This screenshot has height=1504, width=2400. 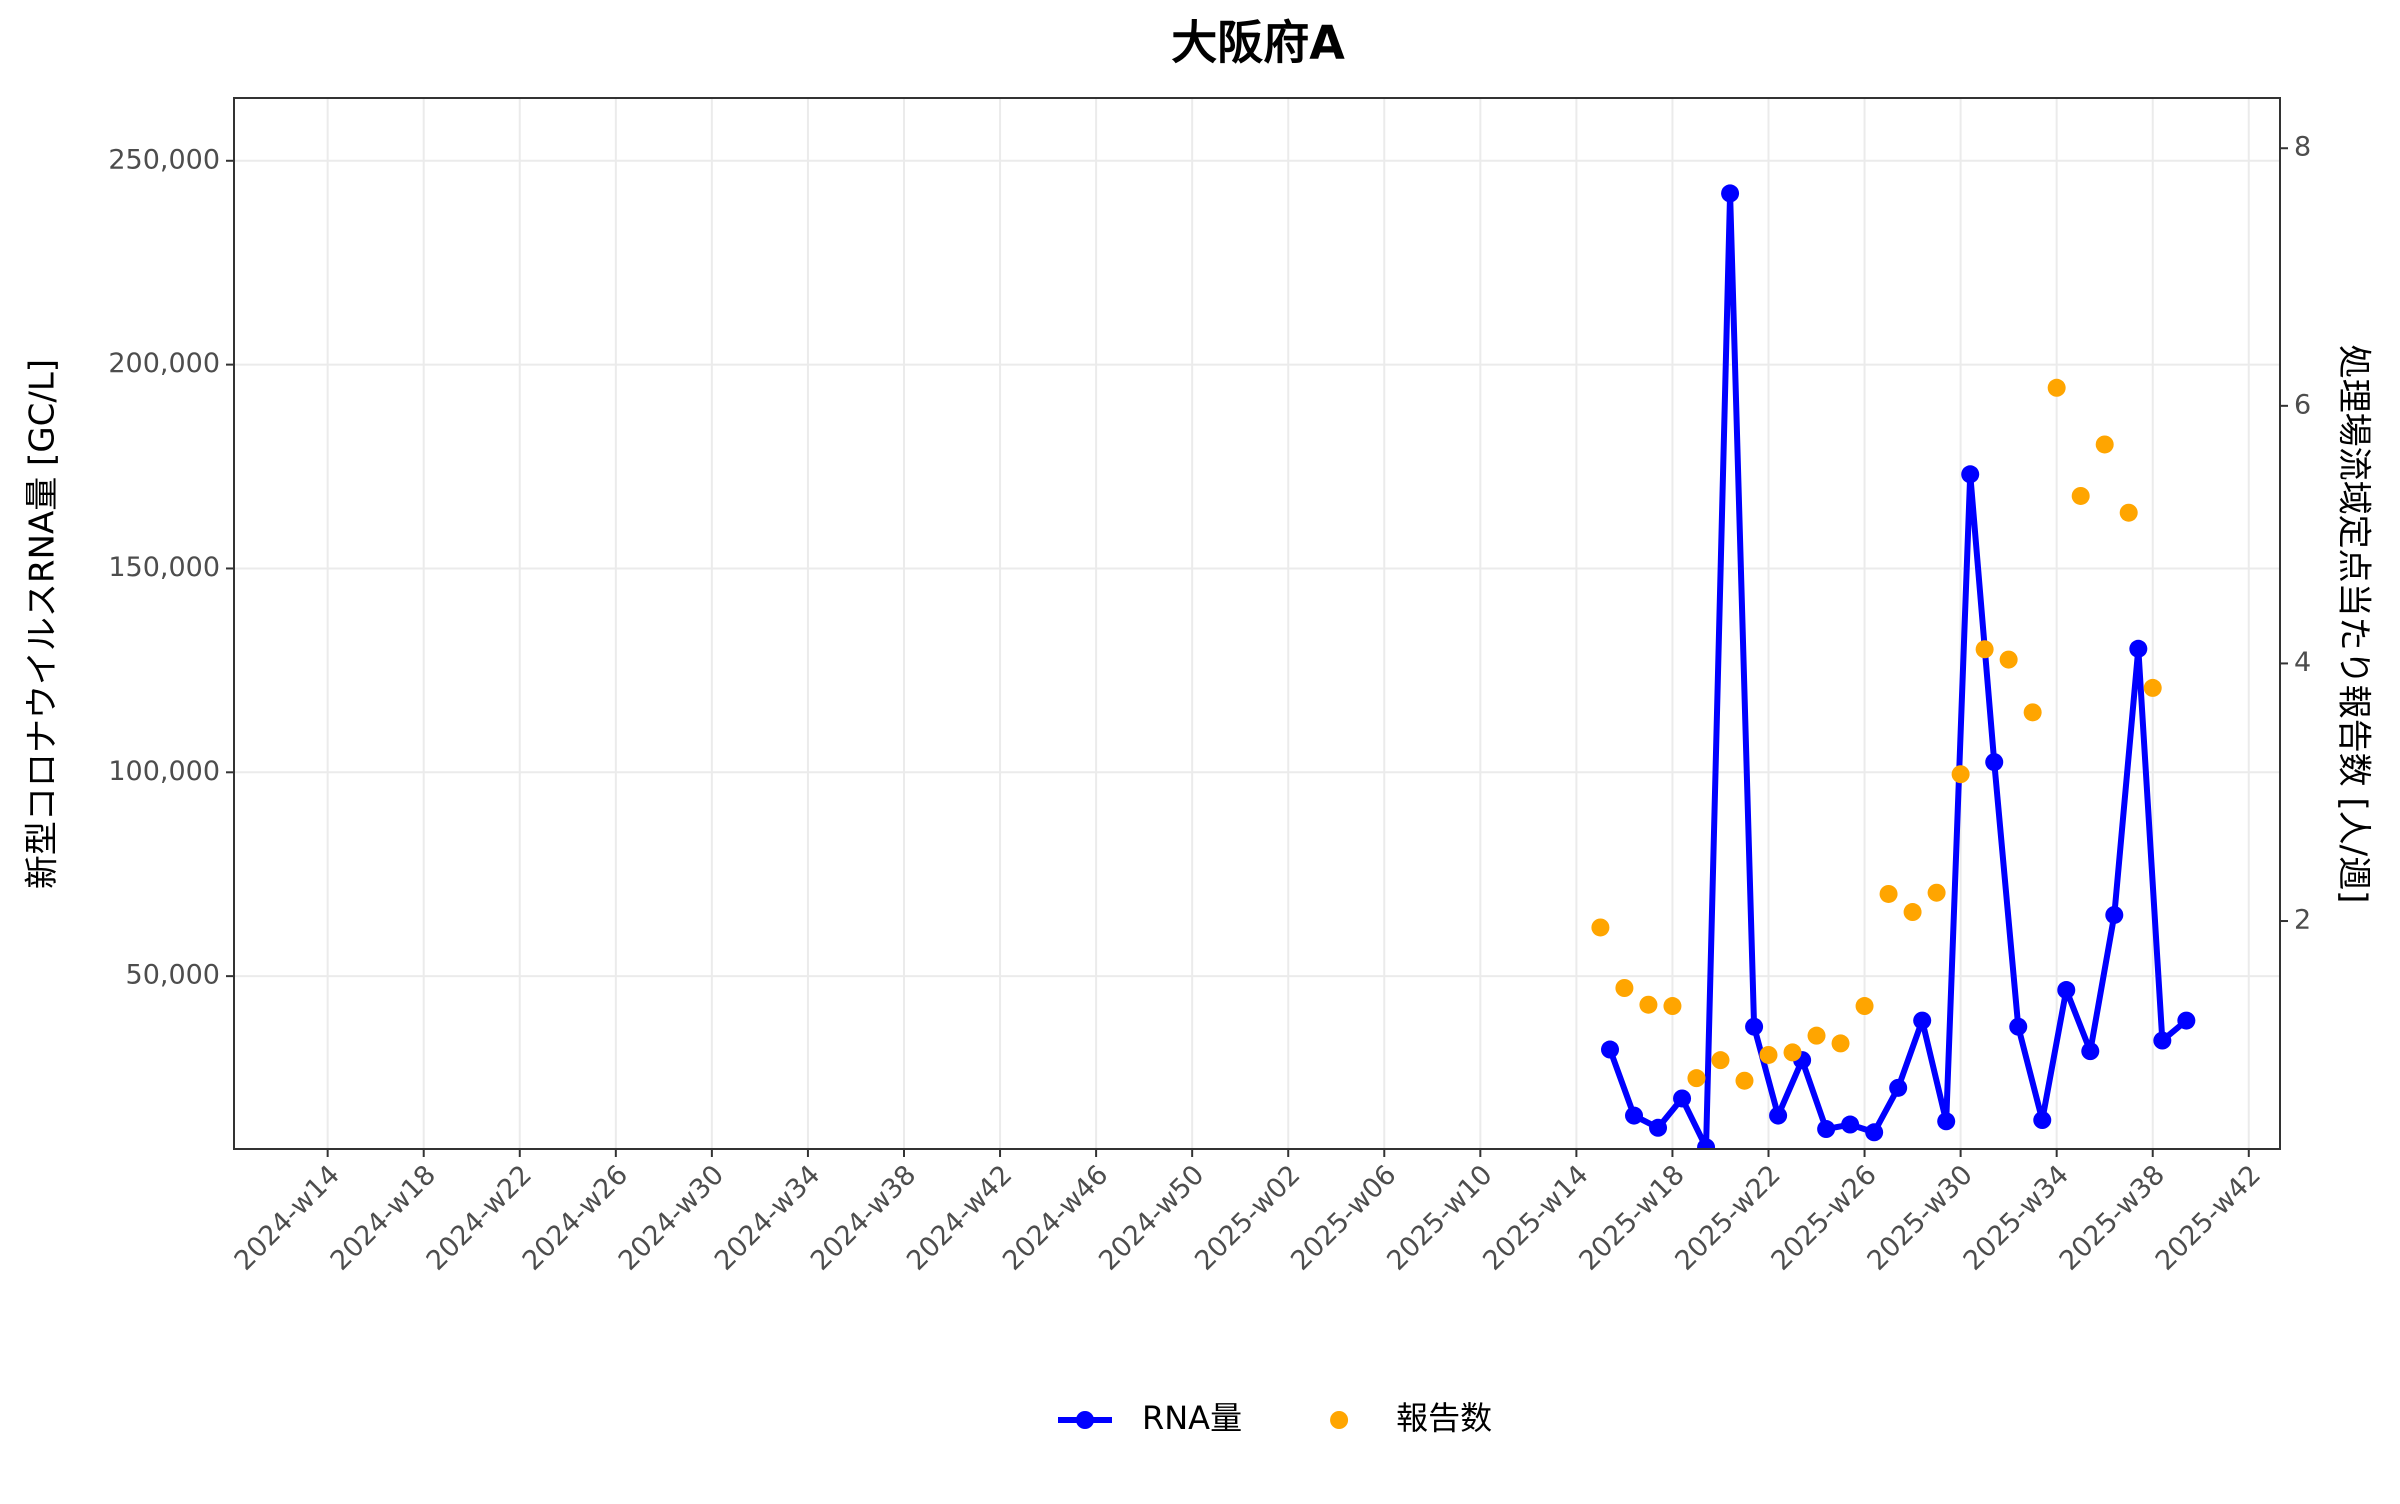 I want to click on y2-tick-label: 2, so click(x=2302, y=920).